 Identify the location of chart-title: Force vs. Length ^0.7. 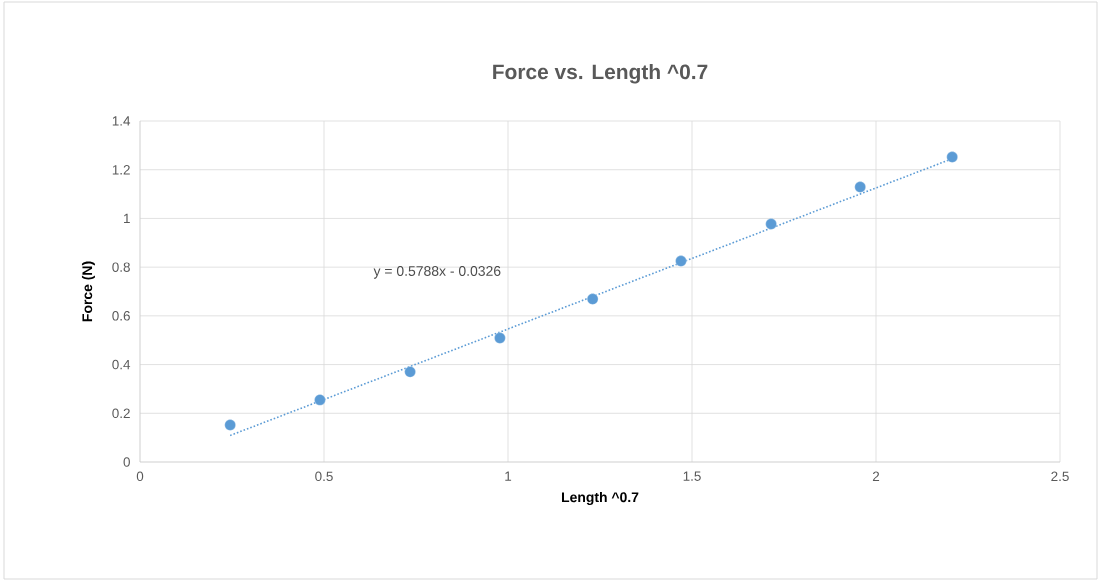
(600, 73).